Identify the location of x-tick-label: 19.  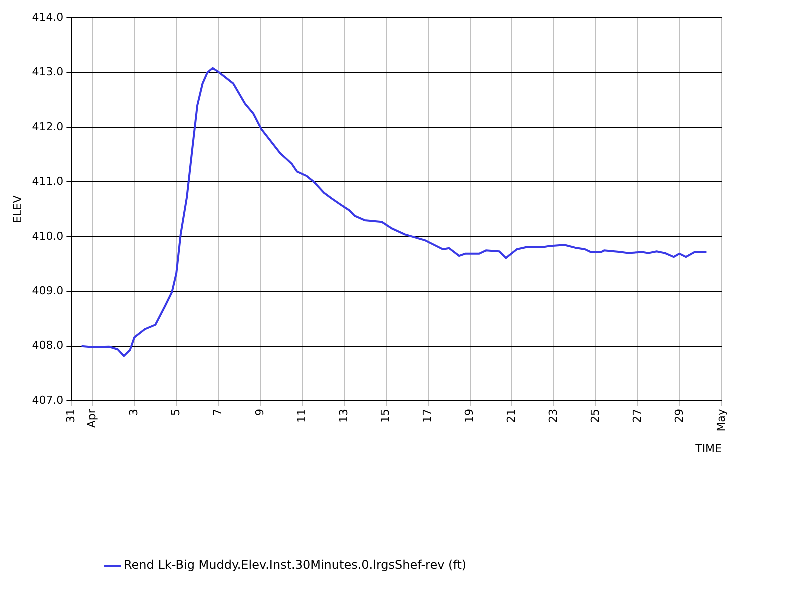
(469, 416).